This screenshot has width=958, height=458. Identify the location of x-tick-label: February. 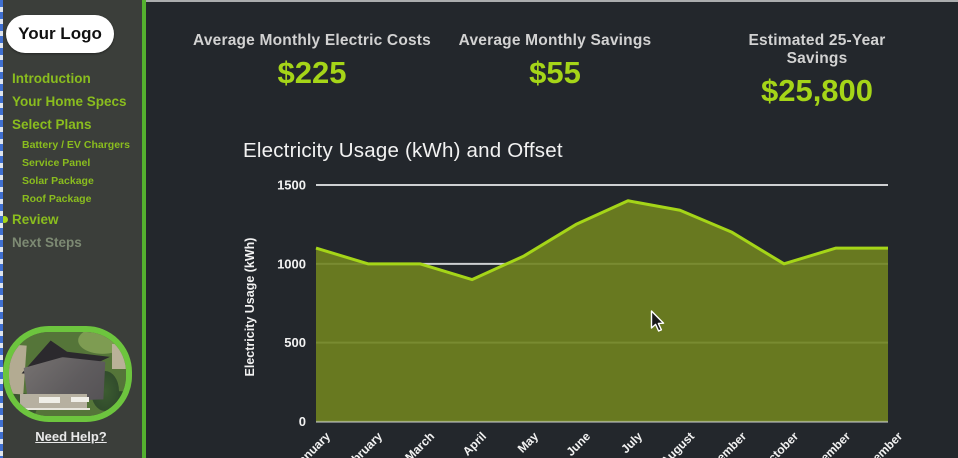
(362, 443).